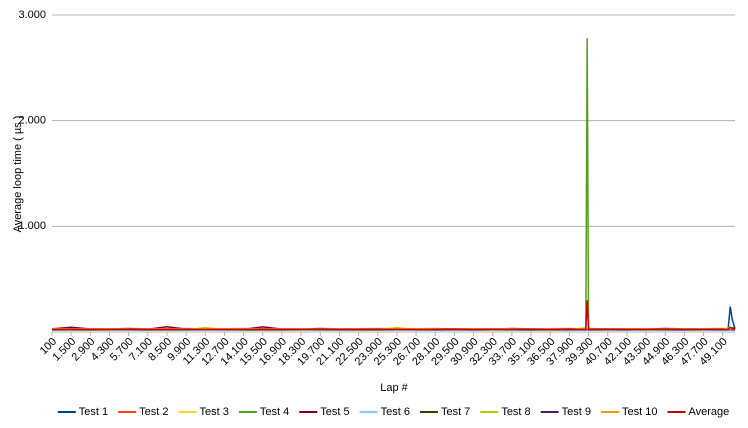 This screenshot has width=748, height=428. Describe the element at coordinates (639, 412) in the screenshot. I see `legend-label: Test 10` at that location.